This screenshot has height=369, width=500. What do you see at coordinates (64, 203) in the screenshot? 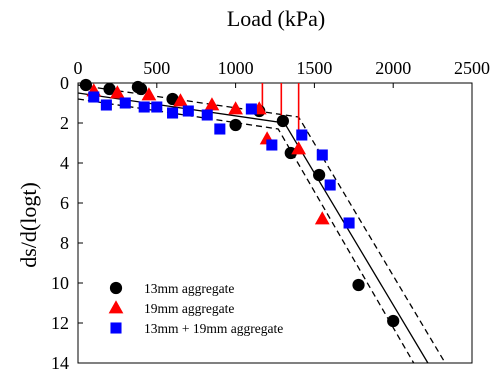
I see `y-tick-label: 6` at bounding box center [64, 203].